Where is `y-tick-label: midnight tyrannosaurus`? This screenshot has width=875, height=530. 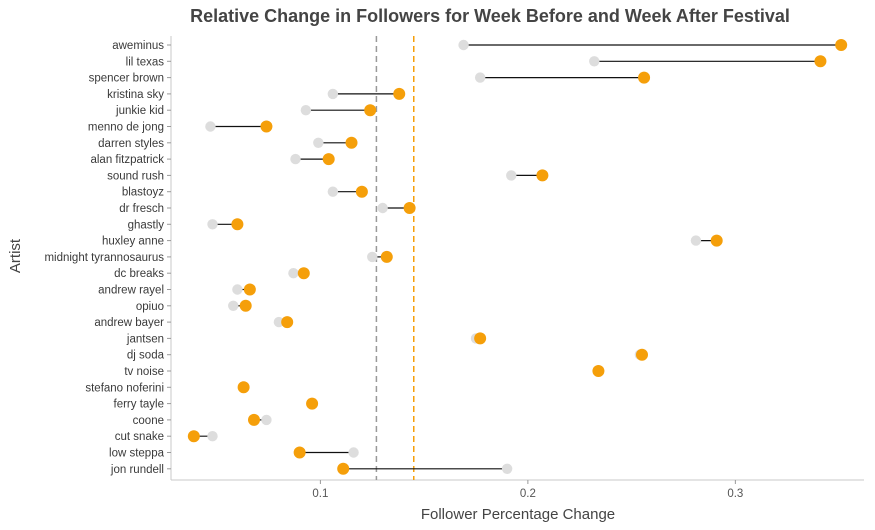 y-tick-label: midnight tyrannosaurus is located at coordinates (104, 258).